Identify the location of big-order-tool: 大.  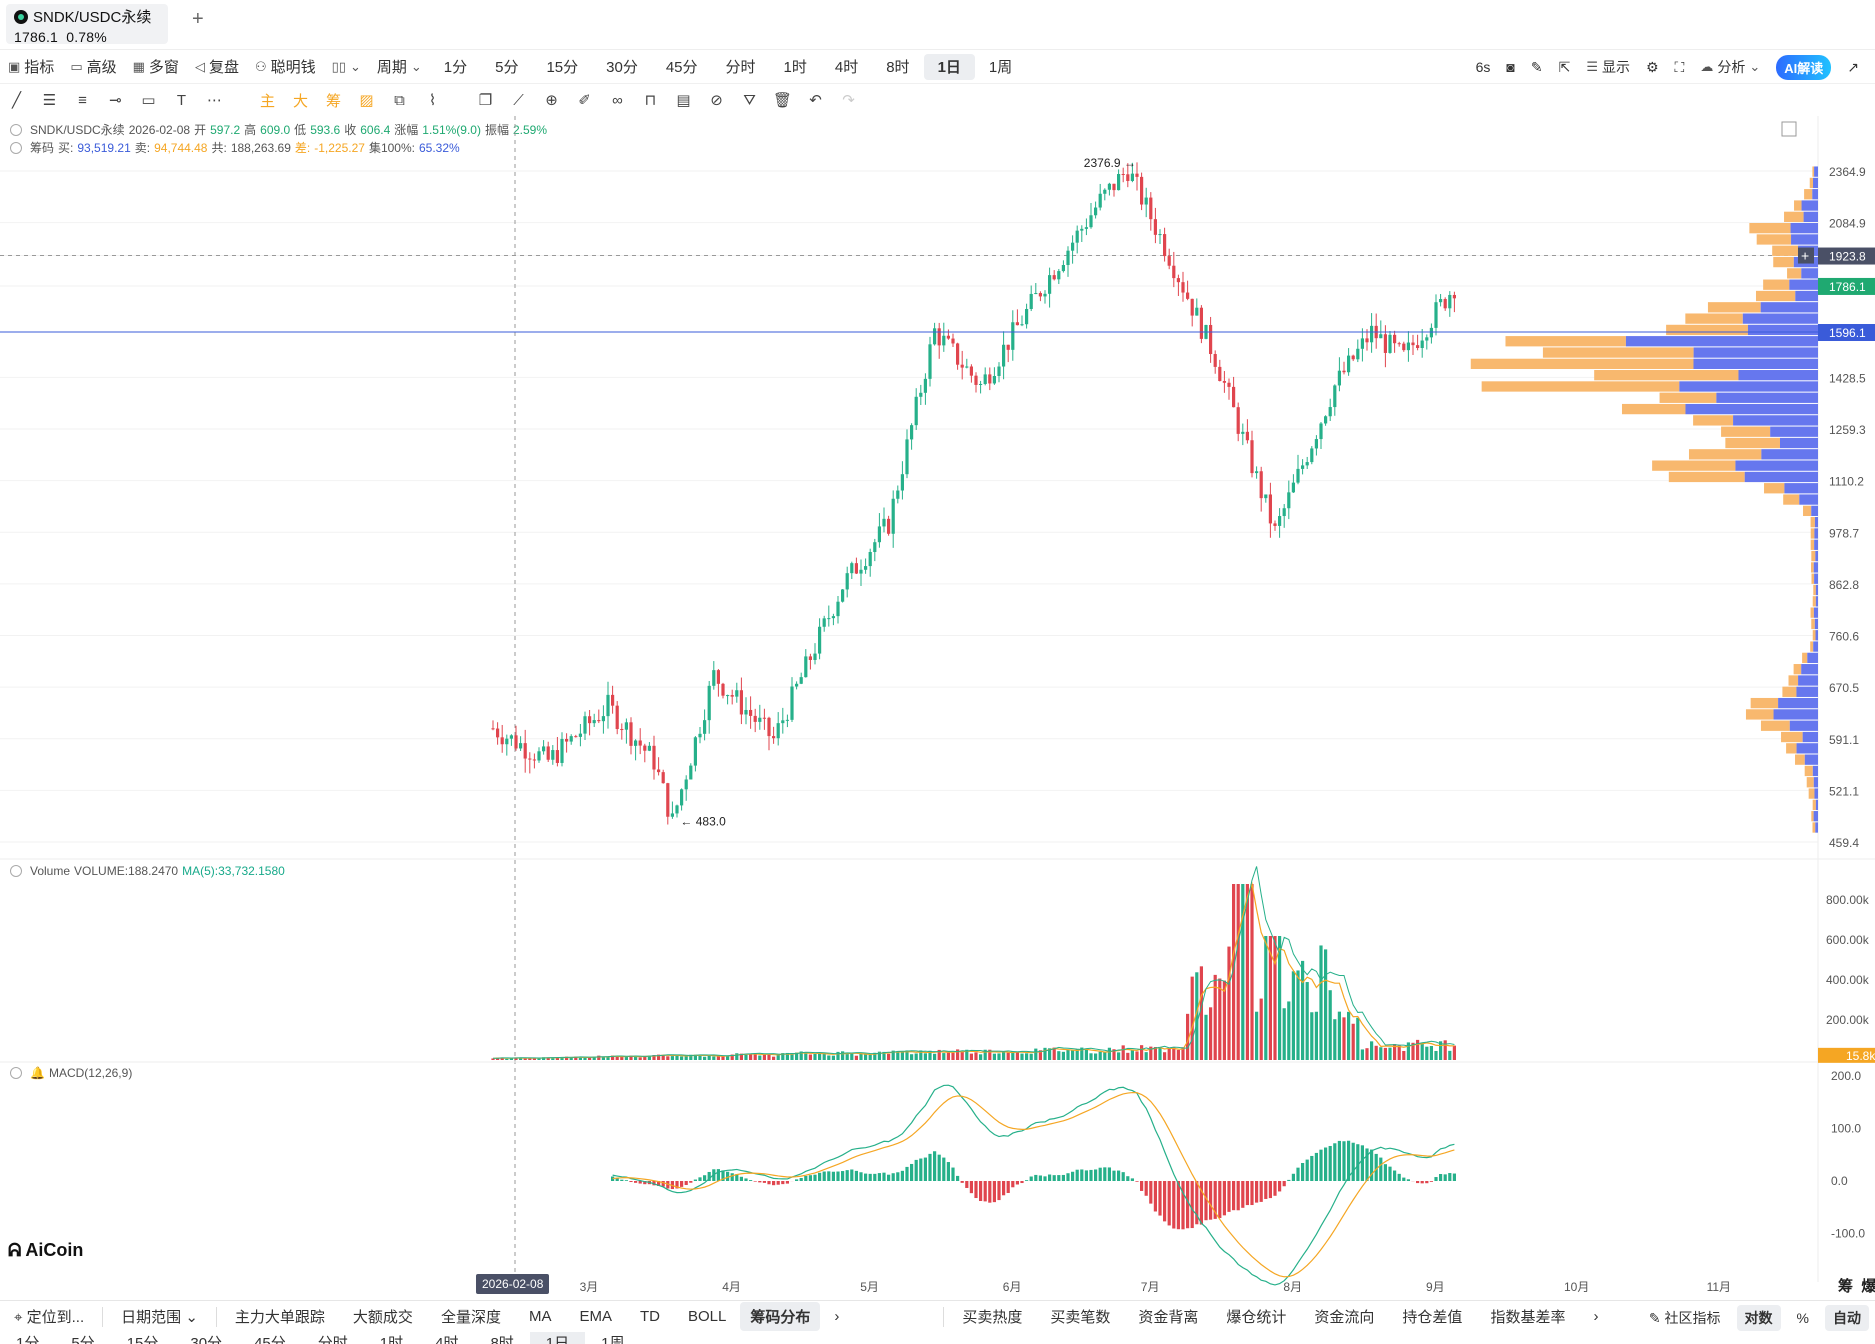
(300, 101).